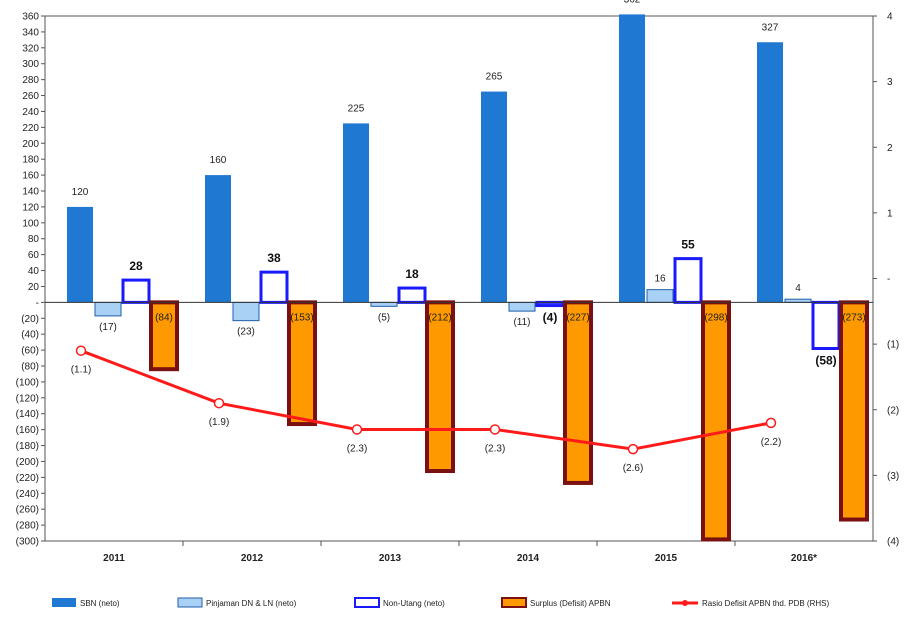 The image size is (916, 624). What do you see at coordinates (632, 2) in the screenshot?
I see `sbn-data-label: 362` at bounding box center [632, 2].